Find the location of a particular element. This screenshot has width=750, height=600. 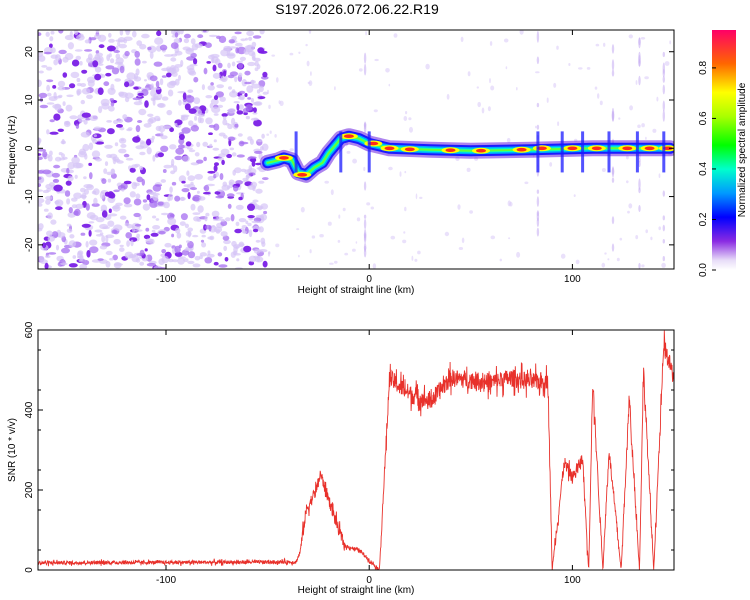

colorbar-tick-label: 0.6 is located at coordinates (703, 118).